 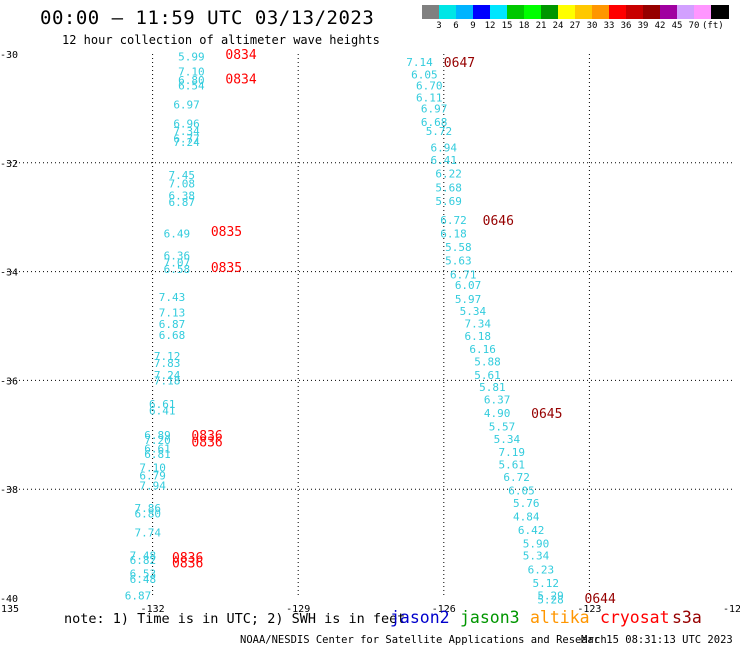 I want to click on wave-height-point: 7.07, so click(x=177, y=262).